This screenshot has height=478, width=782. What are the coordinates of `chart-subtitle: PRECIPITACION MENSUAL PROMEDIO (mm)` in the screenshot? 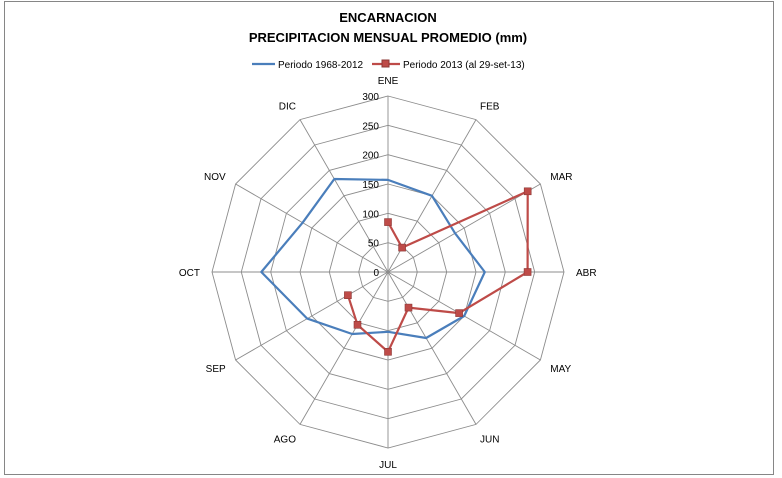 It's located at (388, 37).